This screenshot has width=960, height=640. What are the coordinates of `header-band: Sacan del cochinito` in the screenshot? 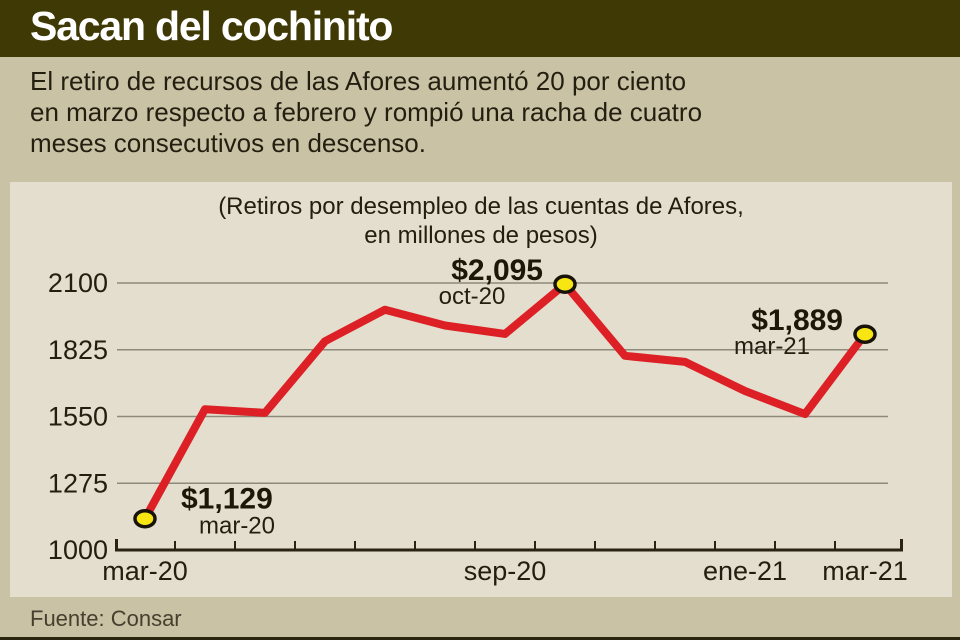 It's located at (480, 28).